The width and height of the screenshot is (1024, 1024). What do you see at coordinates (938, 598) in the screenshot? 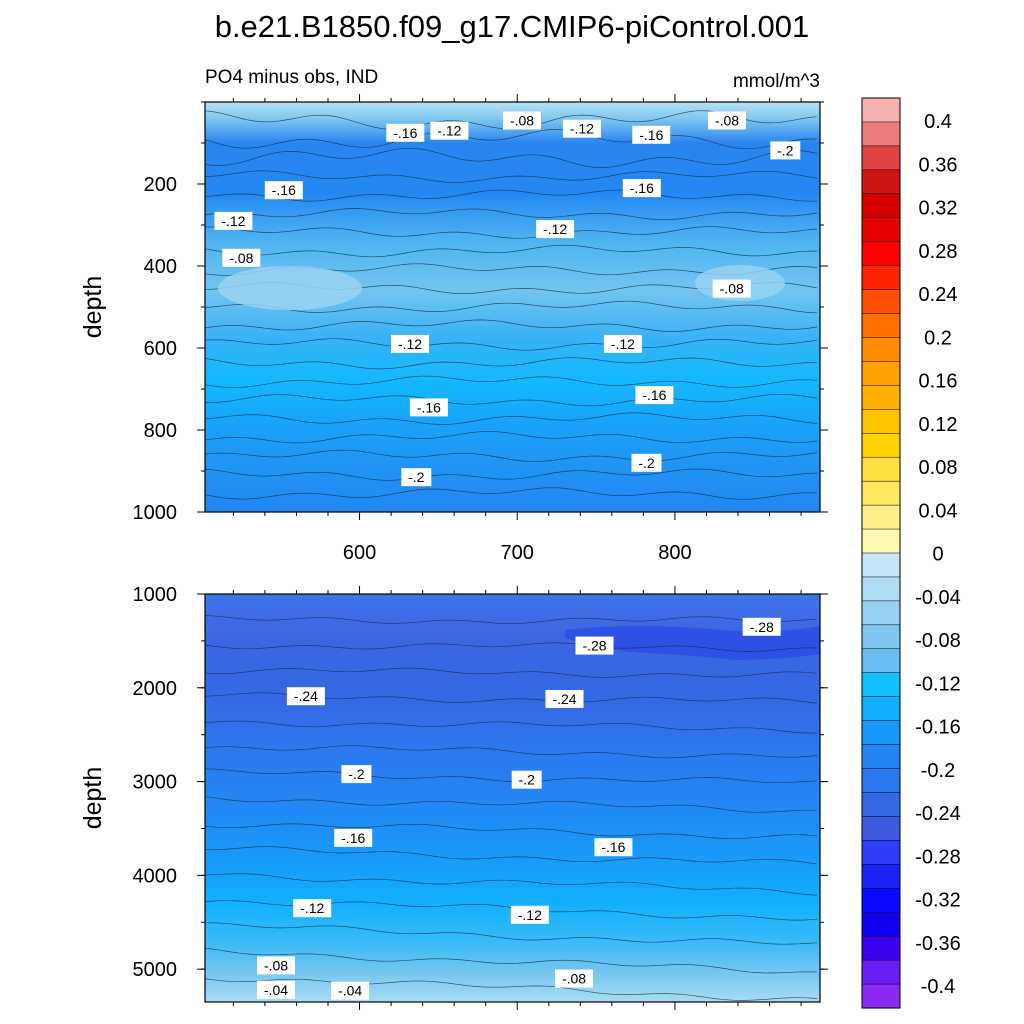
I see `colorbar-label: -0.04` at bounding box center [938, 598].